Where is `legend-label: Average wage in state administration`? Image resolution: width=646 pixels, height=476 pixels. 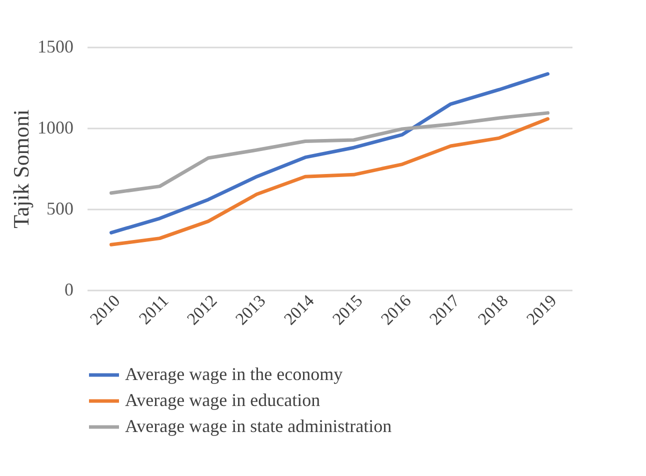
legend-label: Average wage in state administration is located at coordinates (258, 426).